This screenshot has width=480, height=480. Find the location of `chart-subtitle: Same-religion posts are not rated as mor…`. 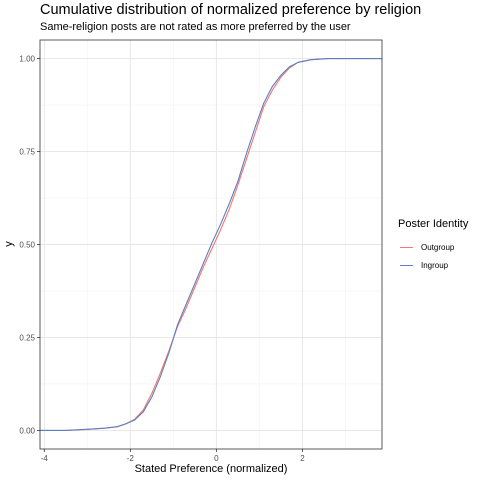

chart-subtitle: Same-religion posts are not rated as mor… is located at coordinates (195, 27).